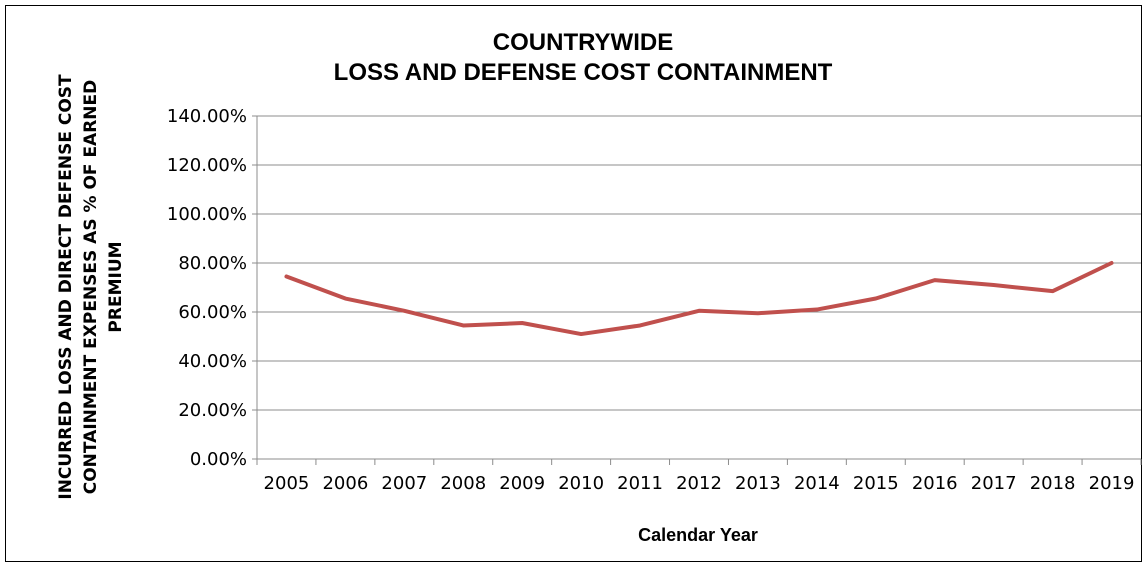 The image size is (1147, 567). What do you see at coordinates (116, 286) in the screenshot?
I see `y-axis-label-line-3: PREMIUM` at bounding box center [116, 286].